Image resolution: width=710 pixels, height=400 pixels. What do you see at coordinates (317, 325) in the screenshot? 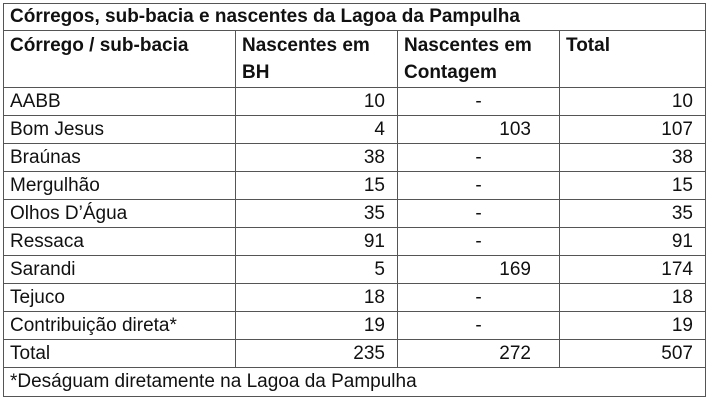
I see `cell-bh: 19` at bounding box center [317, 325].